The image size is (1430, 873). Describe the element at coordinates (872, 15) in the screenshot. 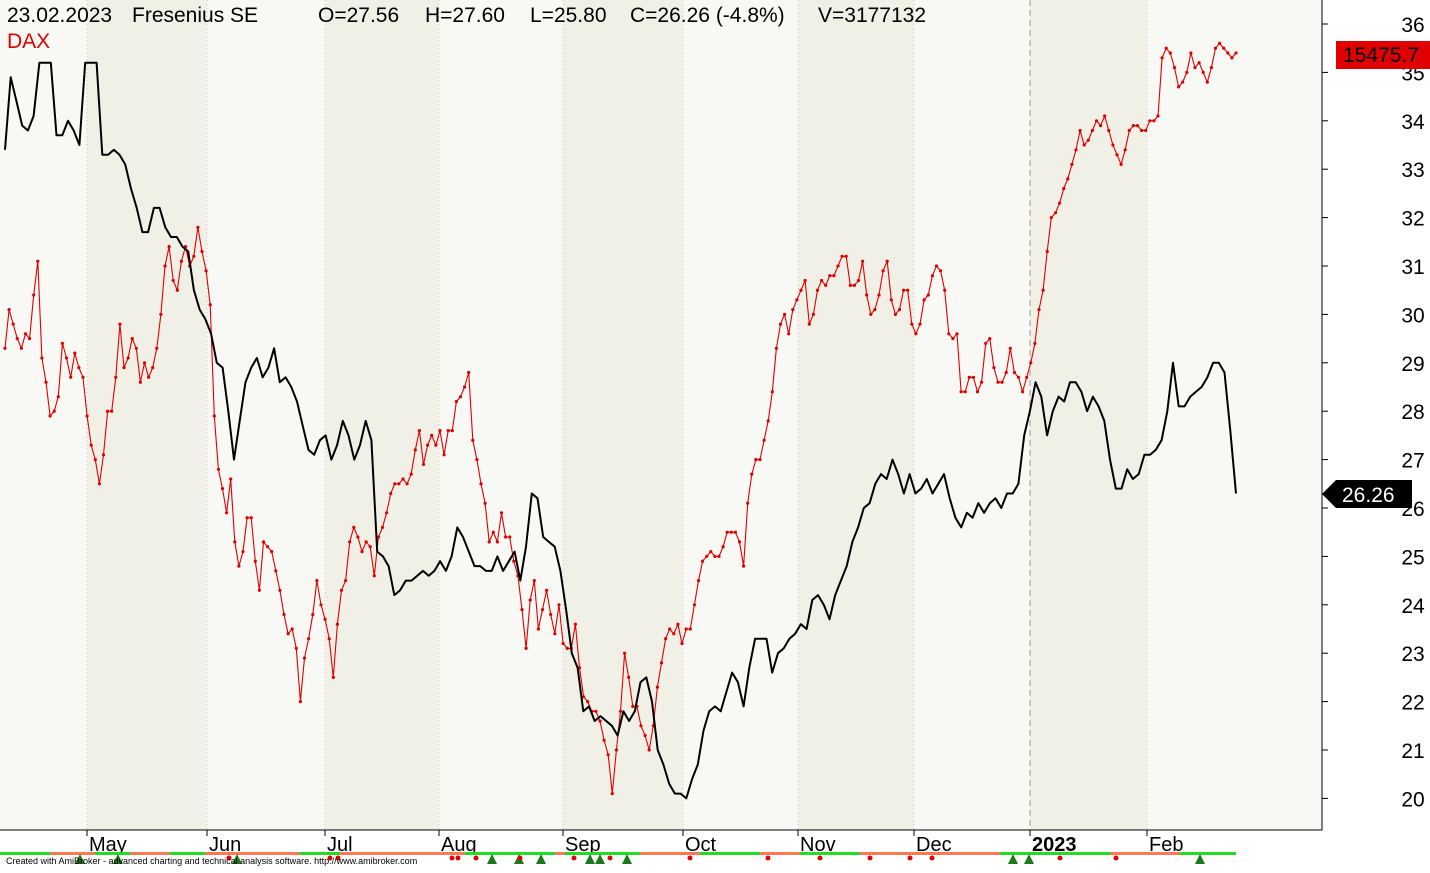

I see `header-volume: V=3177132` at that location.